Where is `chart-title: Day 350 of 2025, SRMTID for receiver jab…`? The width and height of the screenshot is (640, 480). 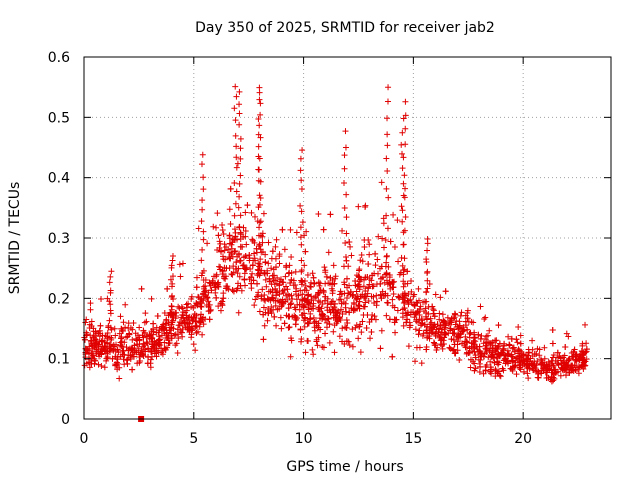
chart-title: Day 350 of 2025, SRMTID for receiver jab… is located at coordinates (345, 28).